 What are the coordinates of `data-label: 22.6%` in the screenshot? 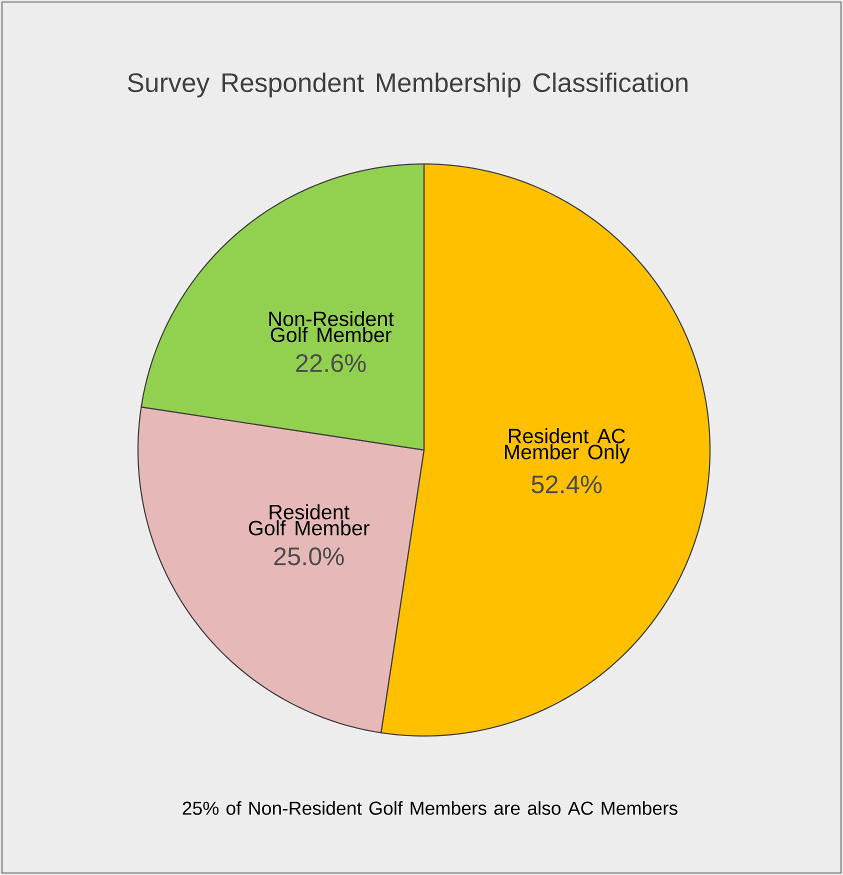 It's located at (331, 363).